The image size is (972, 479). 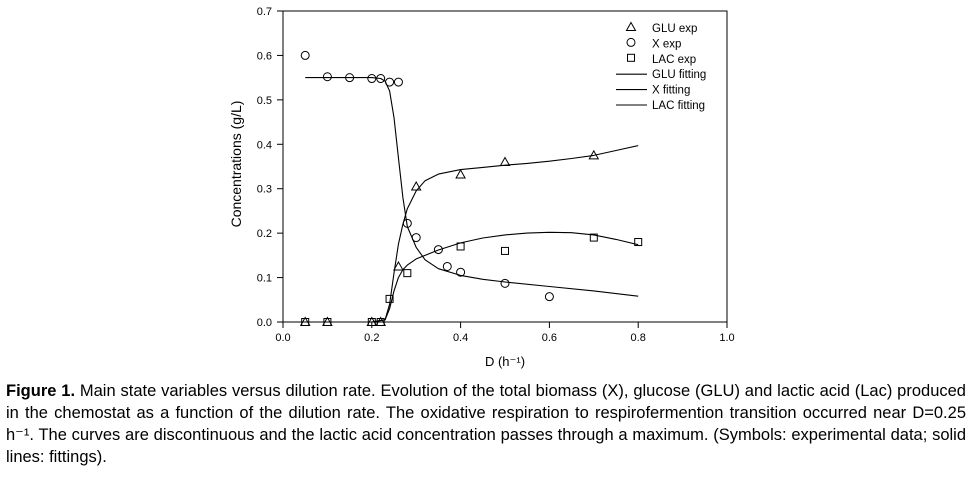 I want to click on legend-glu-exp-symbol, so click(x=631, y=26).